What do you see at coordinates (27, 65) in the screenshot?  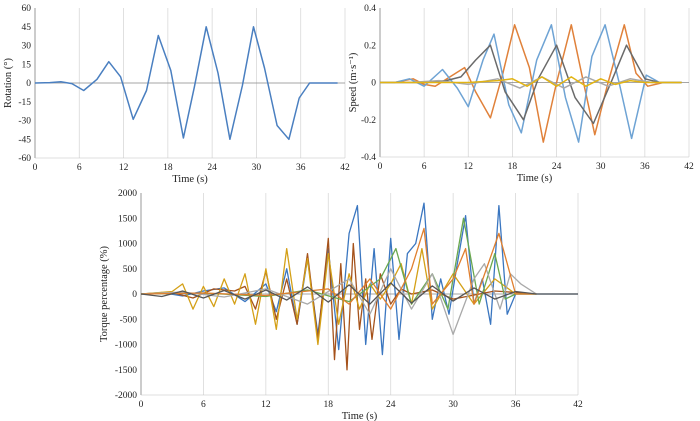 I see `rotation-y-tick-label: 15` at bounding box center [27, 65].